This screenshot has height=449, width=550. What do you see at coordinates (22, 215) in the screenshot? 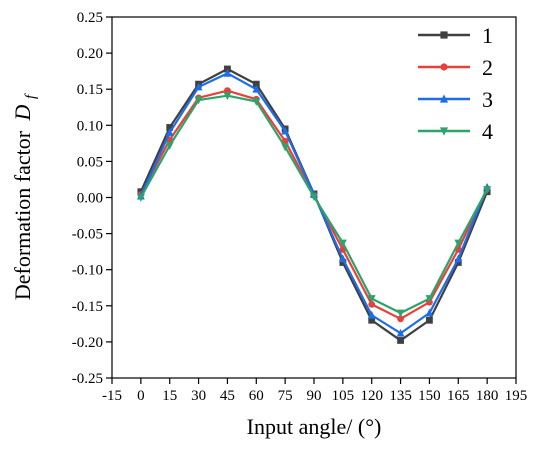
I see `y-axis-title-text: Deformation factor` at bounding box center [22, 215].